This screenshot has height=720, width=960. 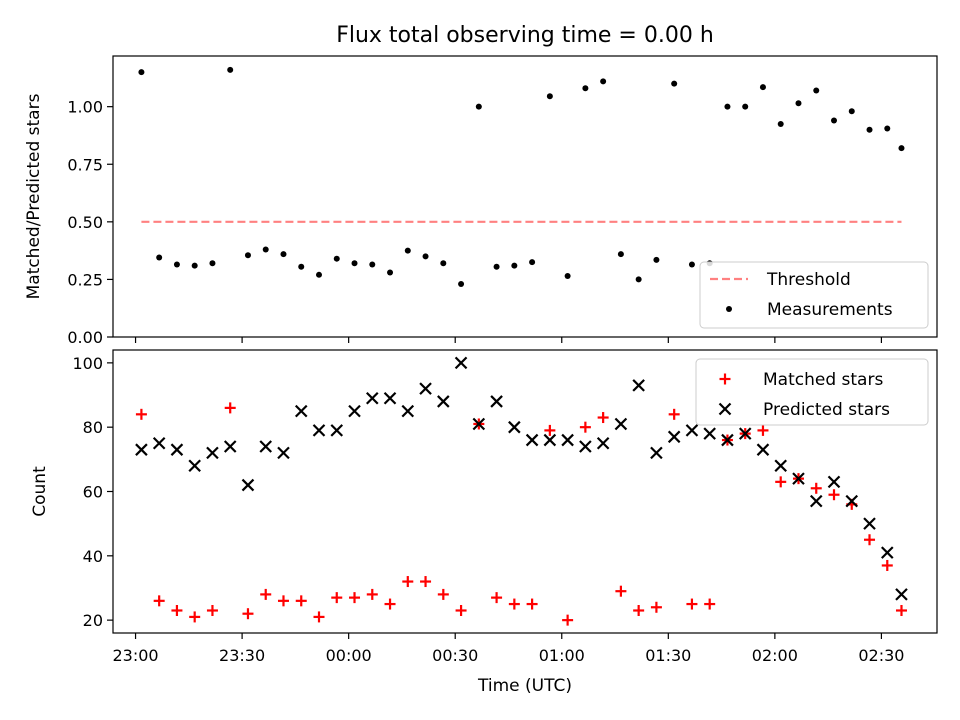 What do you see at coordinates (93, 556) in the screenshot?
I see `bottom-y-tick-label: 40` at bounding box center [93, 556].